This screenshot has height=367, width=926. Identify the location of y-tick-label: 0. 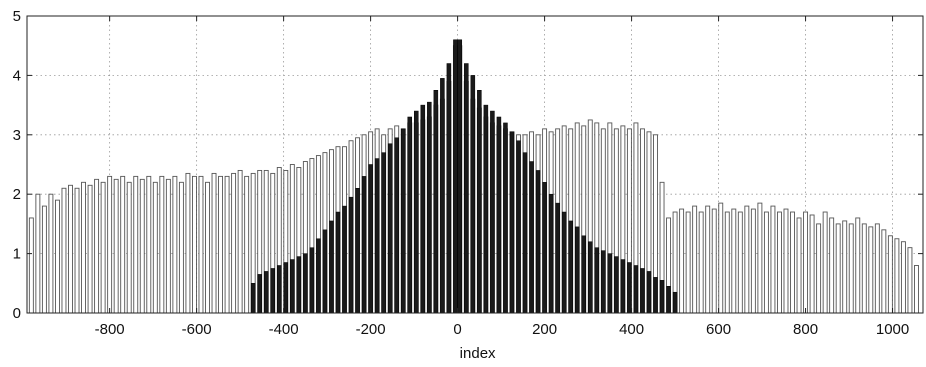
(17, 313).